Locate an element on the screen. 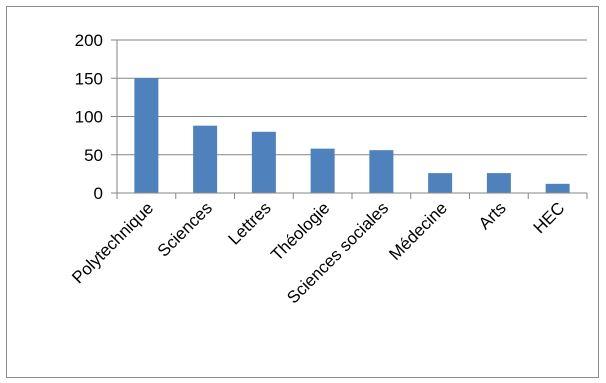 This screenshot has height=383, width=606. y-tick-label: 200 is located at coordinates (89, 40).